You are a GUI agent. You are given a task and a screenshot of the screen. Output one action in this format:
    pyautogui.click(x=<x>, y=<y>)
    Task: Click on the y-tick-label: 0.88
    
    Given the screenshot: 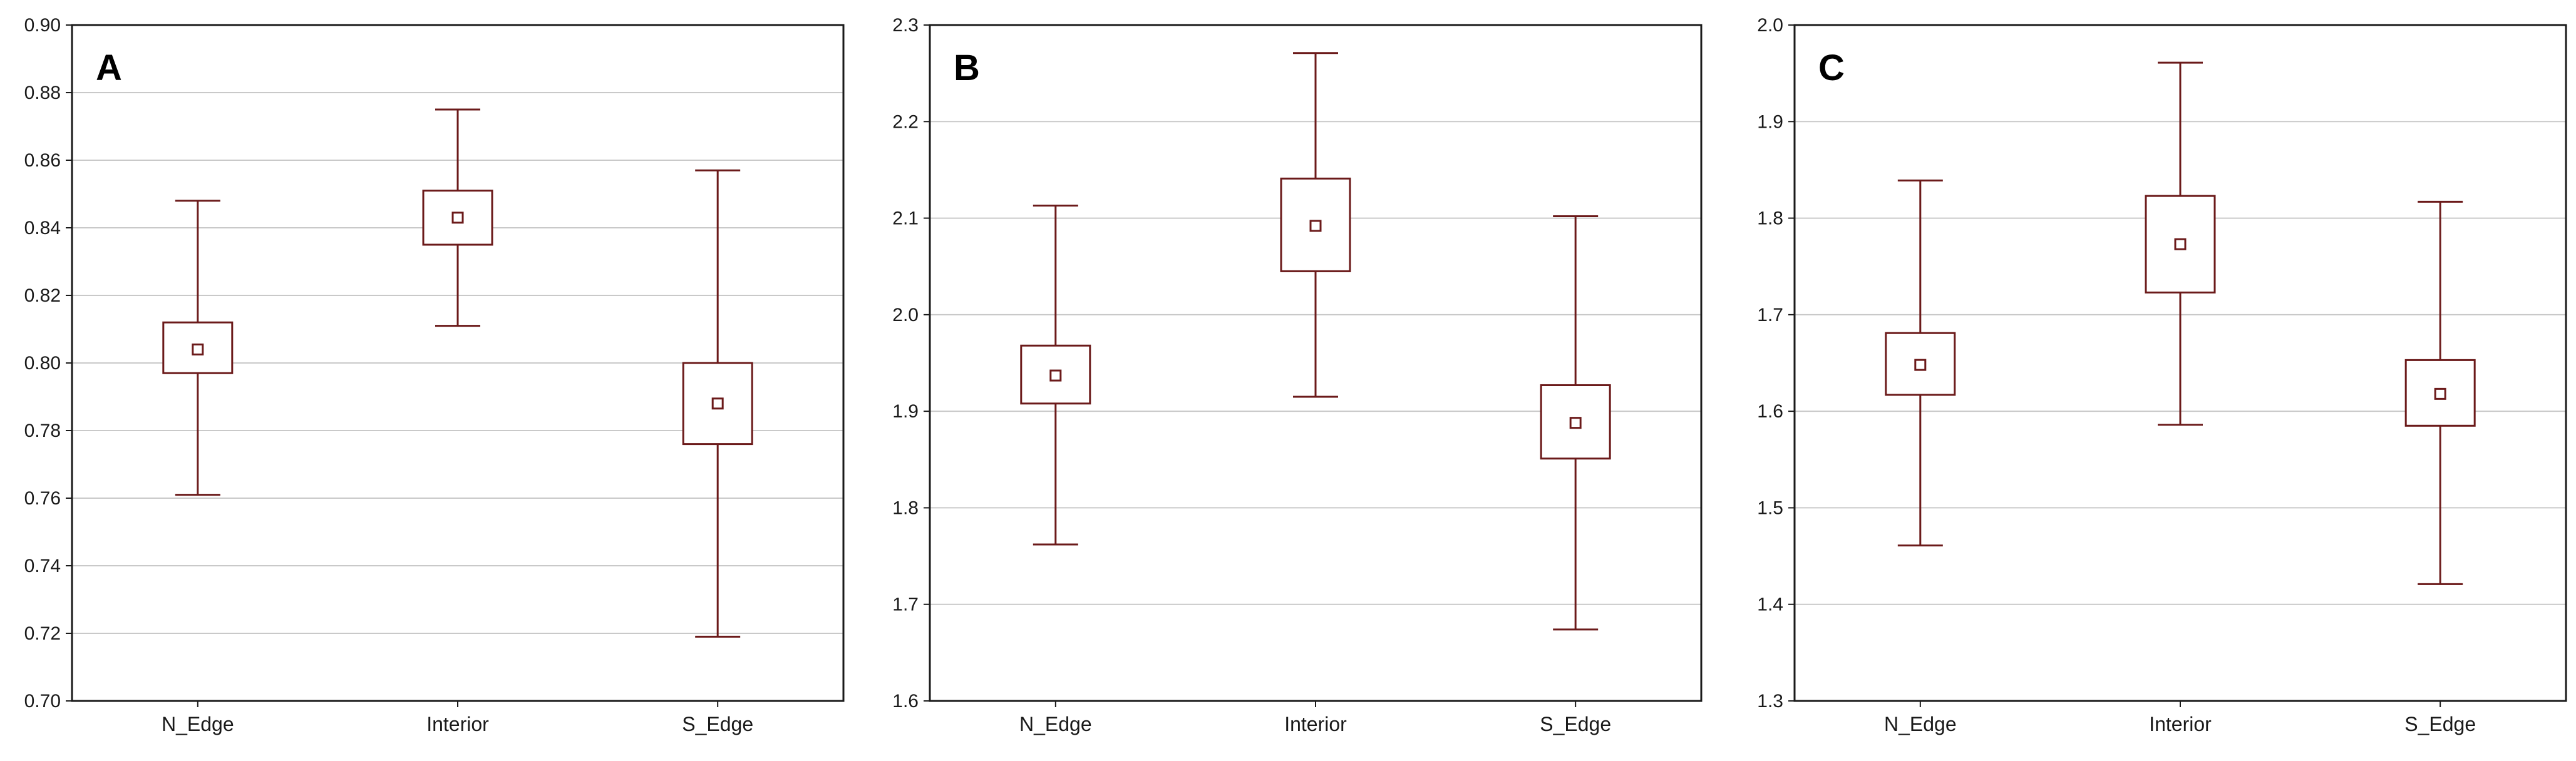 What is the action you would take?
    pyautogui.click(x=43, y=93)
    